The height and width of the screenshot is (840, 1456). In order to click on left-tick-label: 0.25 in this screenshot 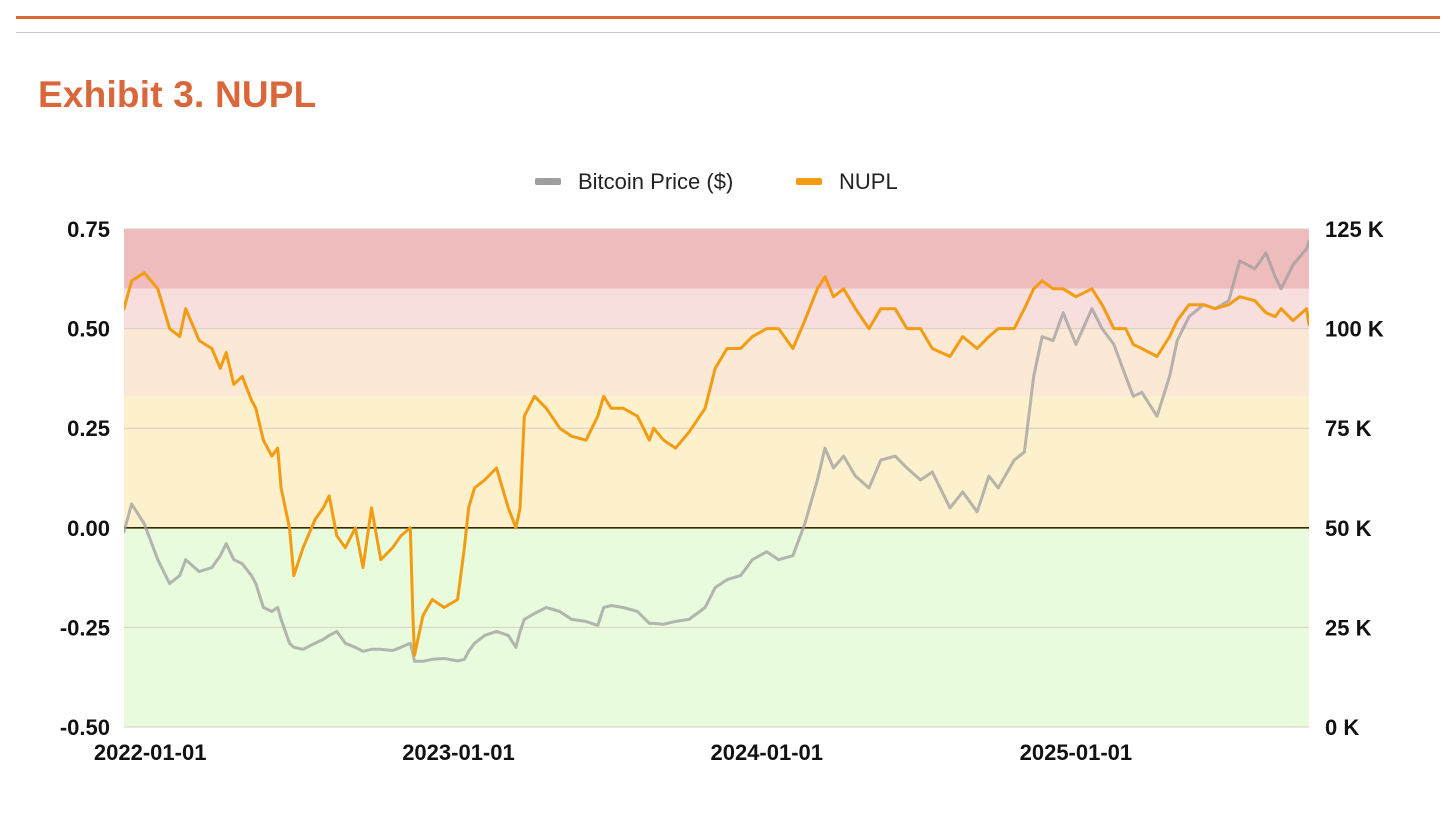, I will do `click(88, 428)`.